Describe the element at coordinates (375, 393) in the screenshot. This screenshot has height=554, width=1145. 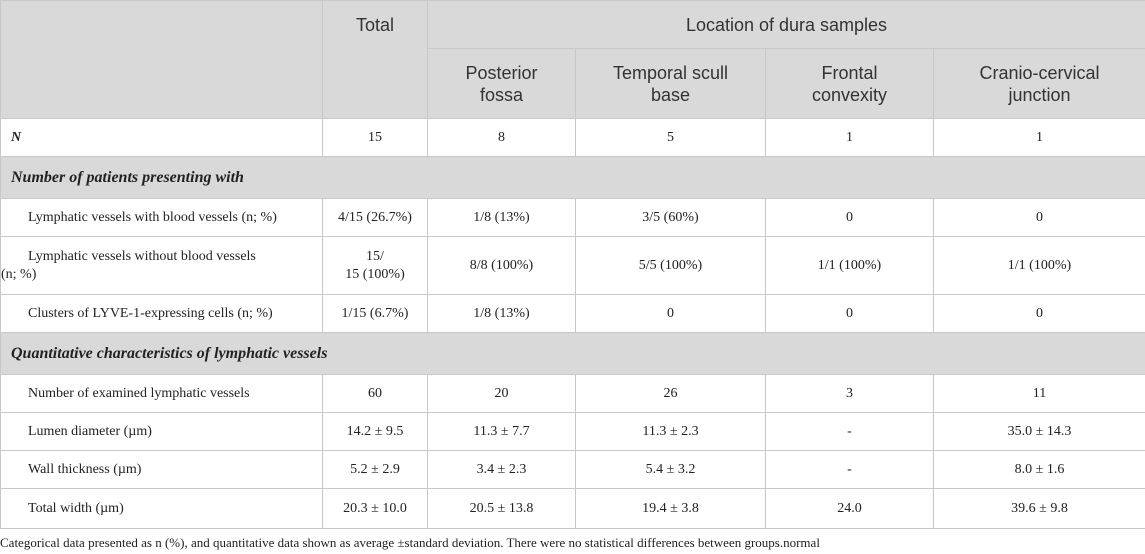
I see `table-cell: 60` at that location.